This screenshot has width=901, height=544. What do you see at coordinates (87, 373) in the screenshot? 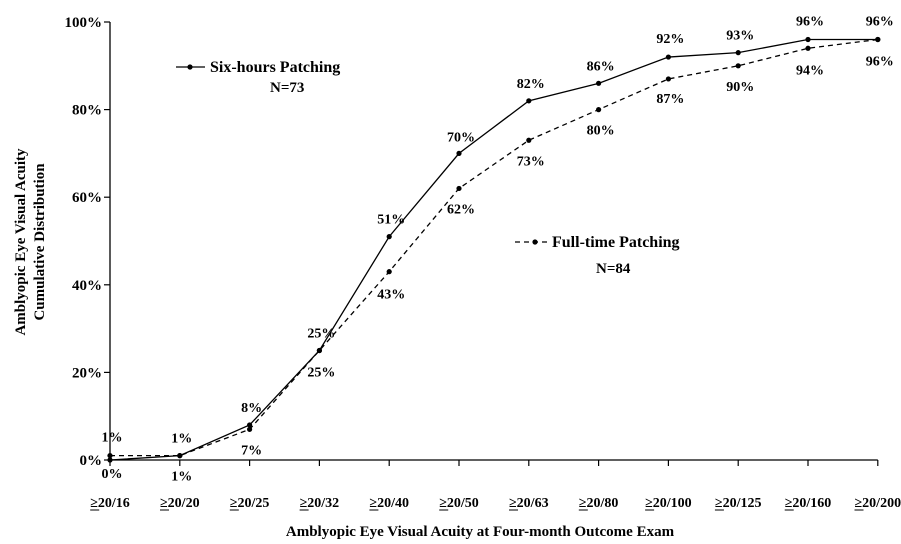
I see `y-tick-label: 20%` at bounding box center [87, 373].